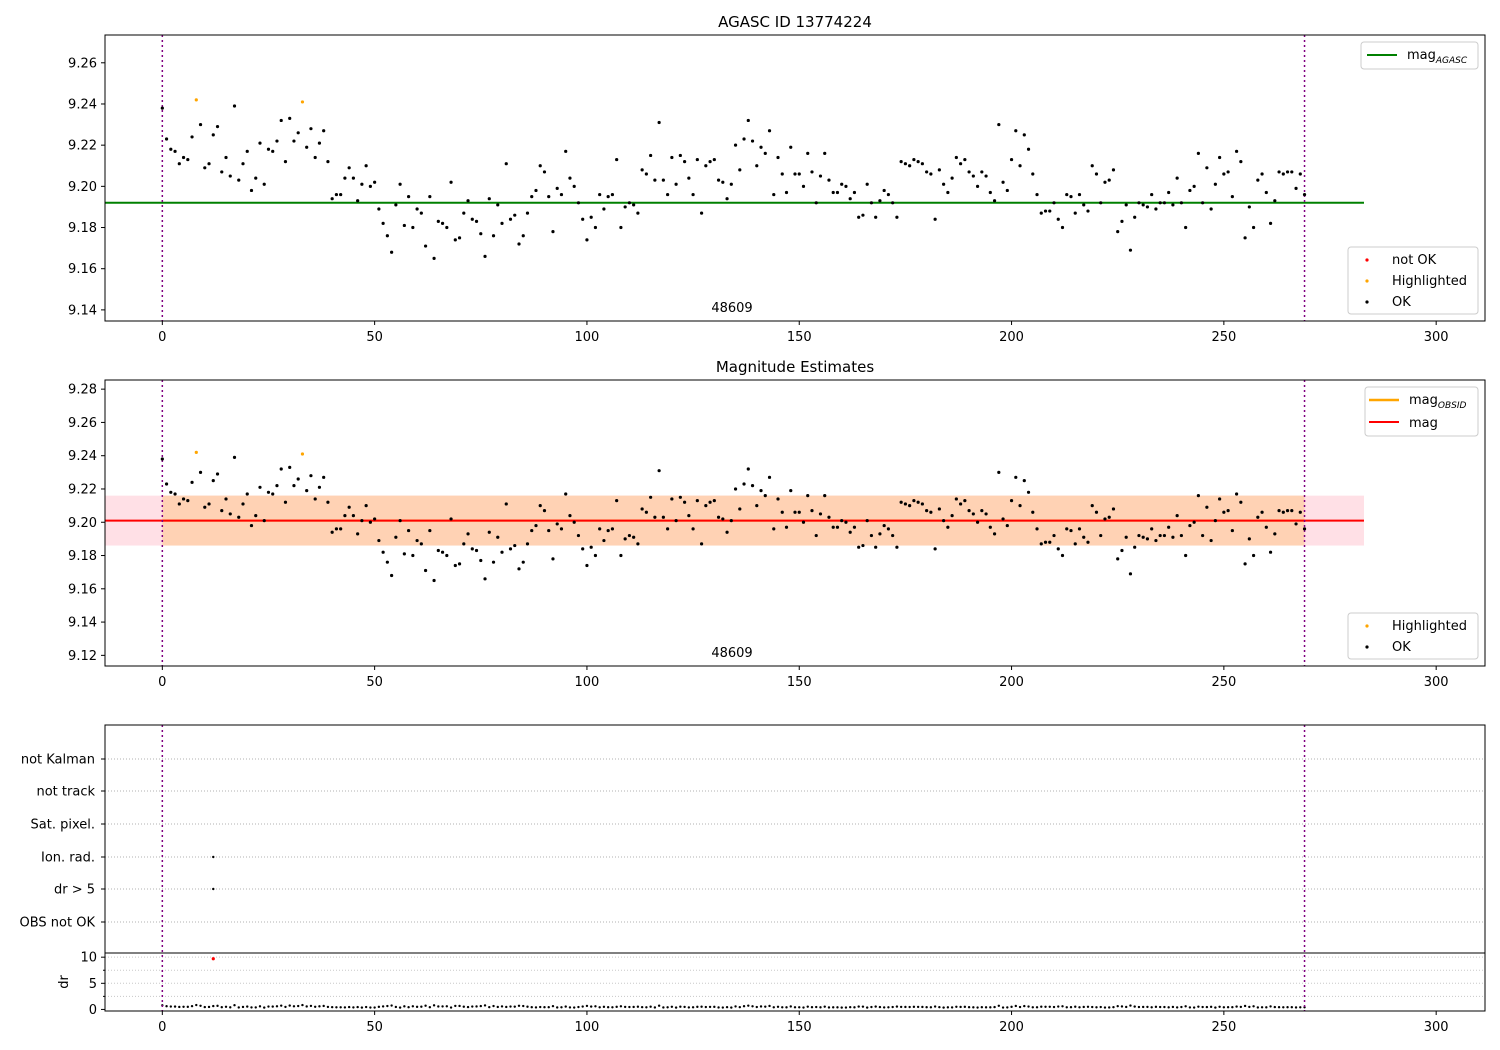 This screenshot has height=1050, width=1500. Describe the element at coordinates (93, 1010) in the screenshot. I see `dr-tick-label: 0` at that location.